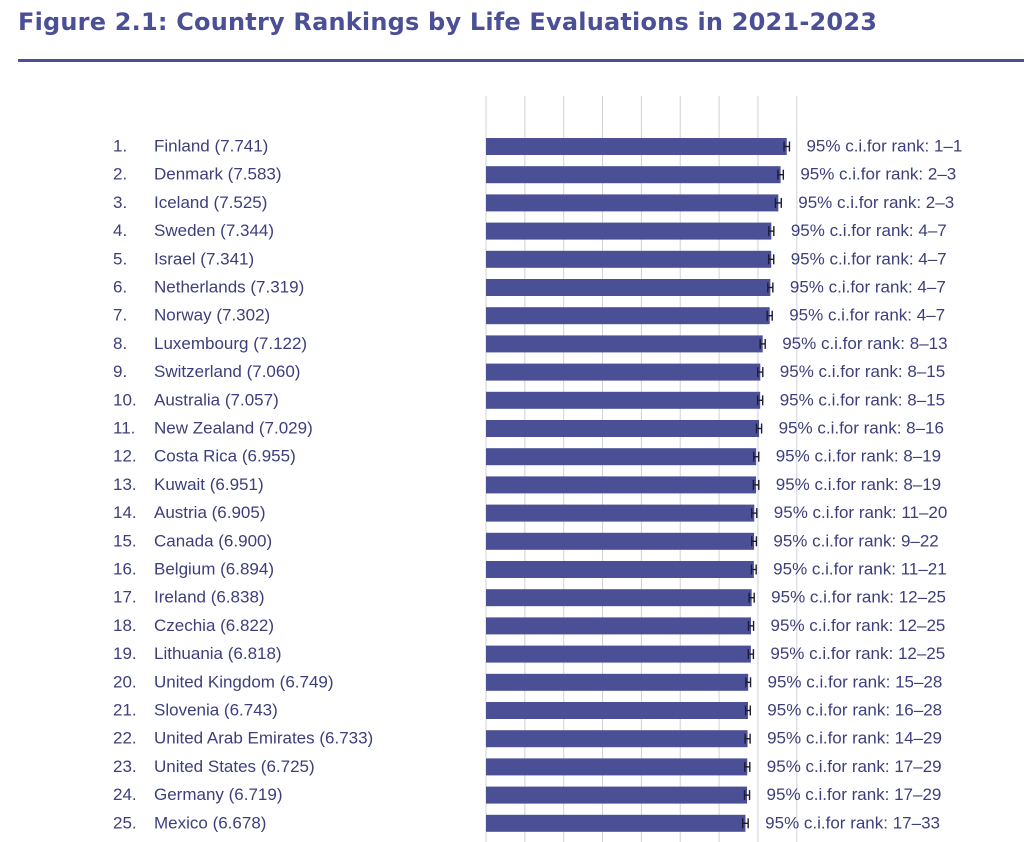 The image size is (1024, 842). What do you see at coordinates (860, 569) in the screenshot?
I see `ci-label: 95% c.i.for rank: 11–21` at bounding box center [860, 569].